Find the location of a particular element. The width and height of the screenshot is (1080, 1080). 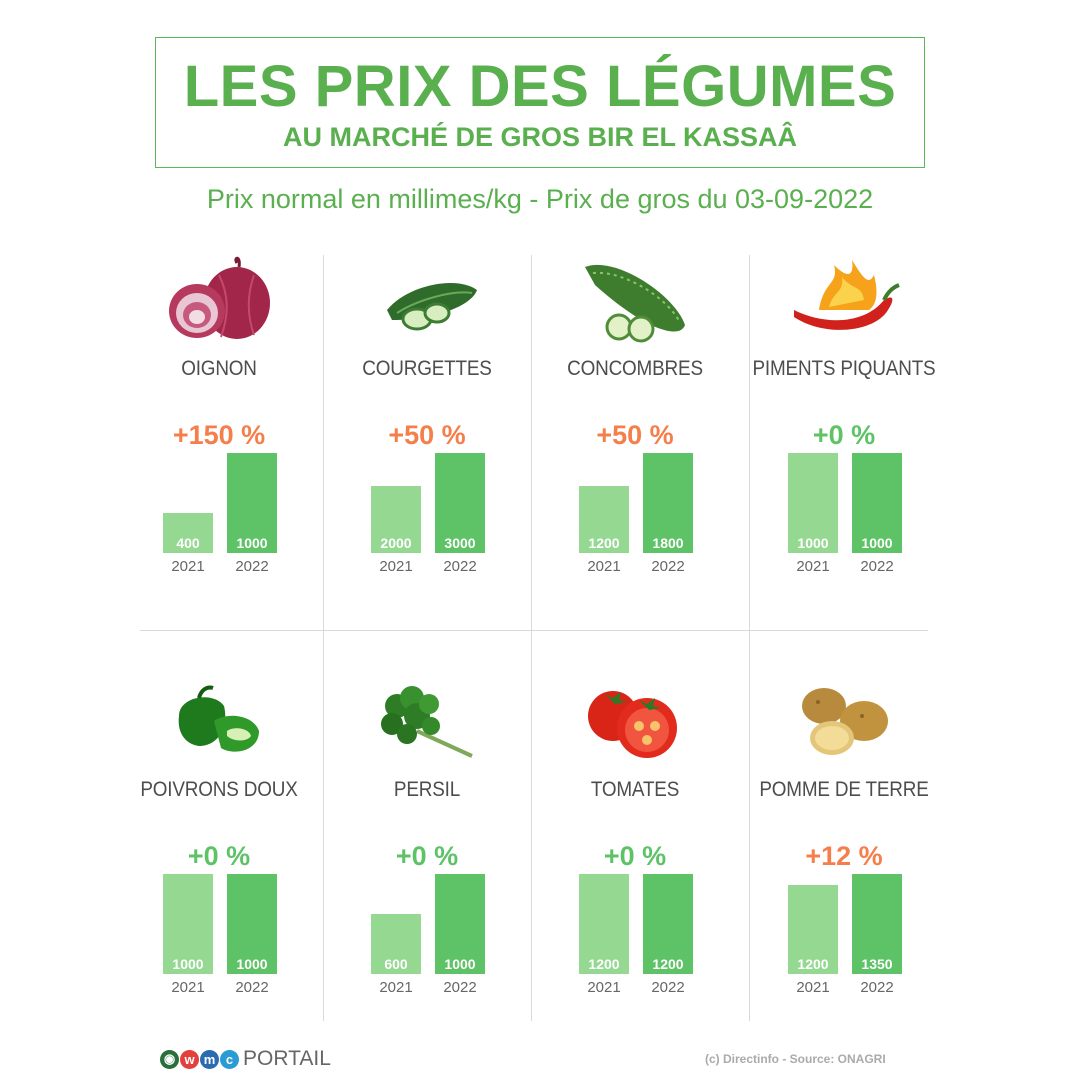

bar-2022: 1200 is located at coordinates (668, 924).